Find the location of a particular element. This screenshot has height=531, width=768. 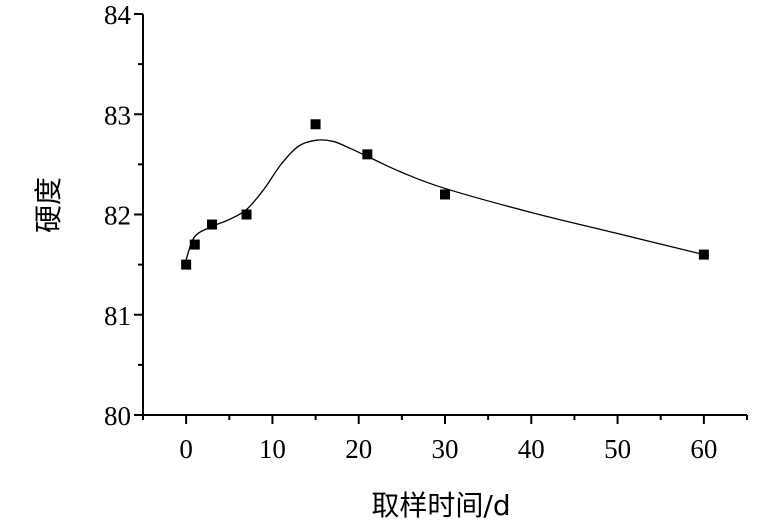

y-tick-label: 82 is located at coordinates (117, 216).